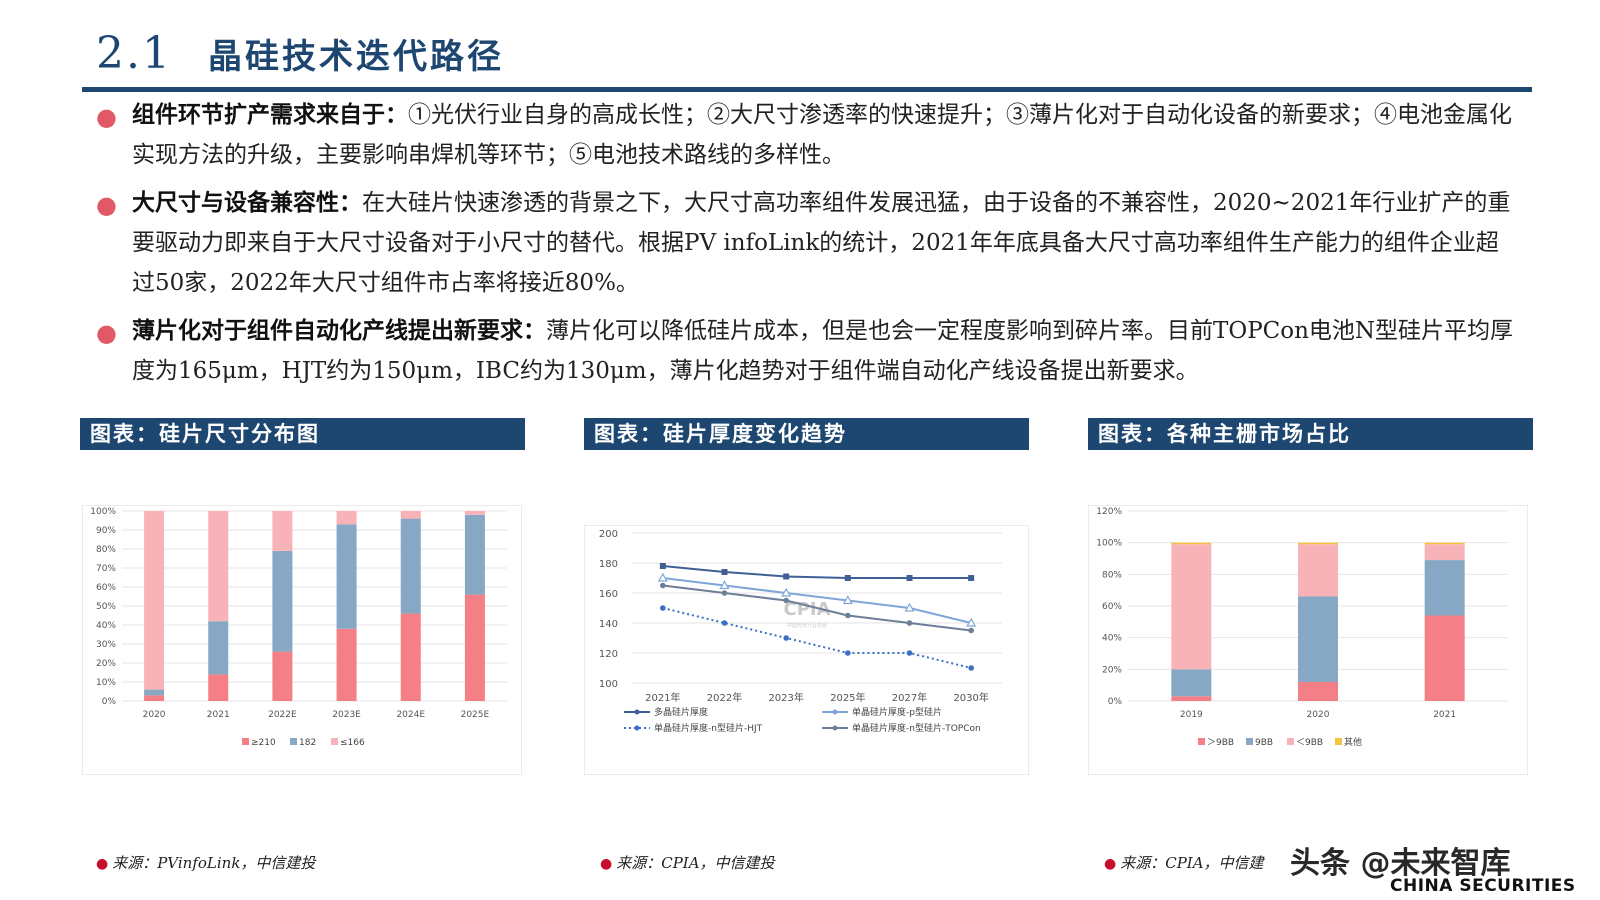 This screenshot has width=1600, height=900. Describe the element at coordinates (106, 626) in the screenshot. I see `y-tick-label: 40%` at that location.